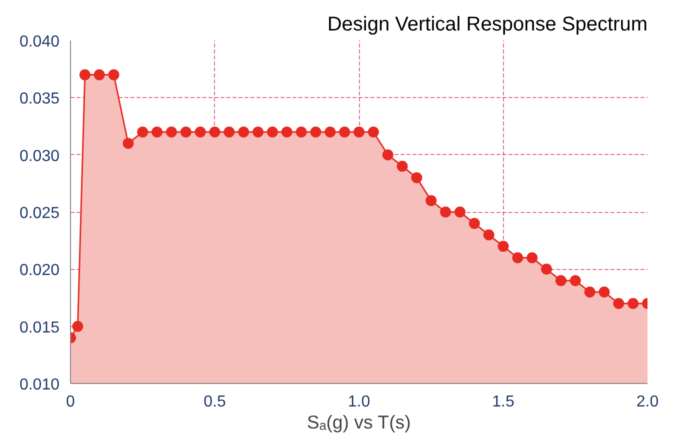  What do you see at coordinates (39, 156) in the screenshot?
I see `y-tick-label: 0.030` at bounding box center [39, 156].